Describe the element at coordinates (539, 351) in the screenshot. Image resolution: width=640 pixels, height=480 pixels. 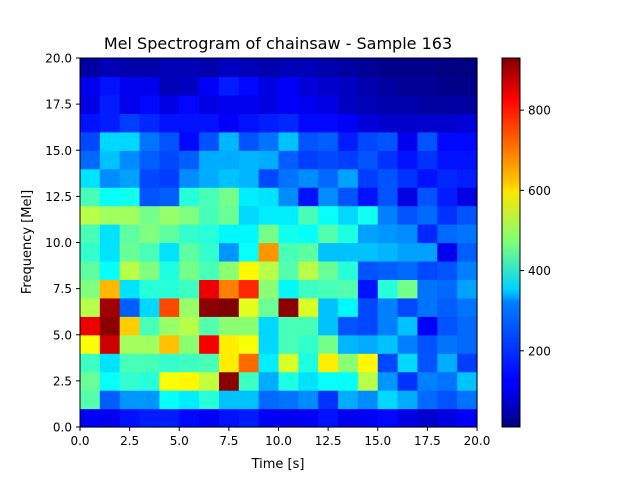
I see `colorbar-tick-label: 200` at that location.